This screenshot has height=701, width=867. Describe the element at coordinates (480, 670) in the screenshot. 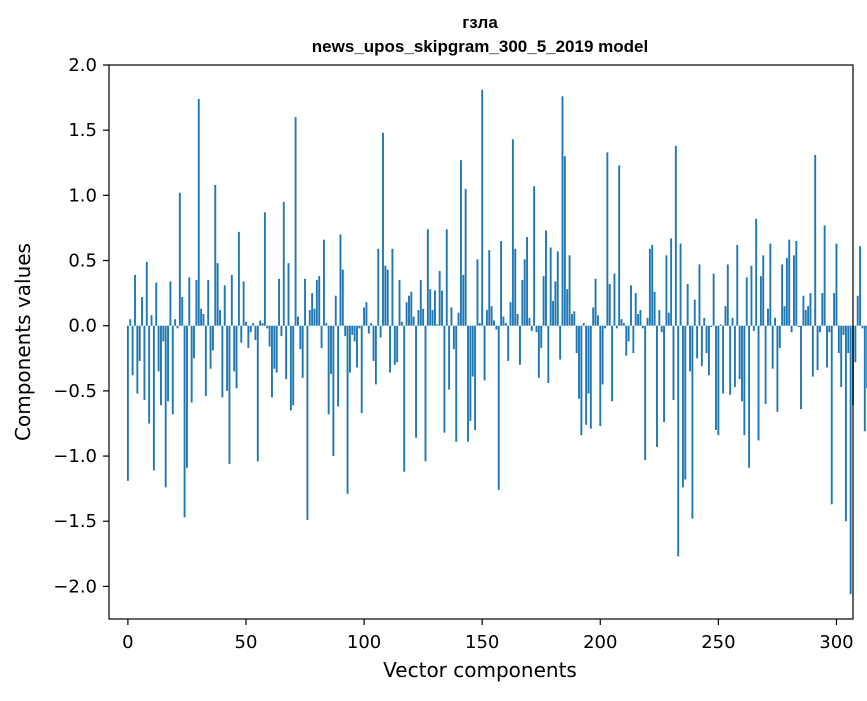

I see `x-axis-label: Vector components` at that location.